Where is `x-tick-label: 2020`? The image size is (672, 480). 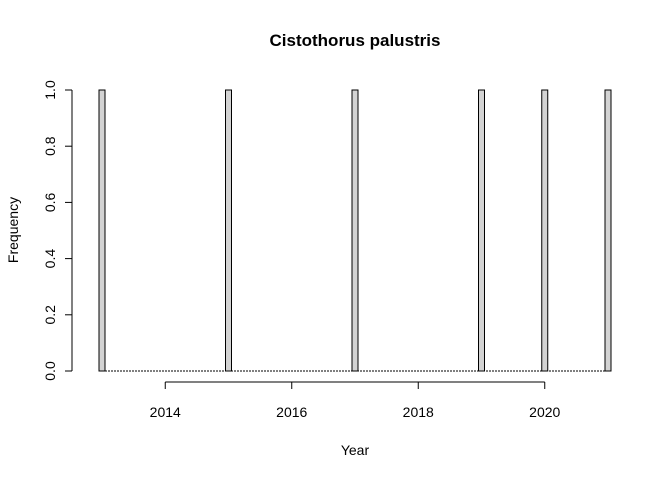
x-tick-label: 2020 is located at coordinates (544, 412).